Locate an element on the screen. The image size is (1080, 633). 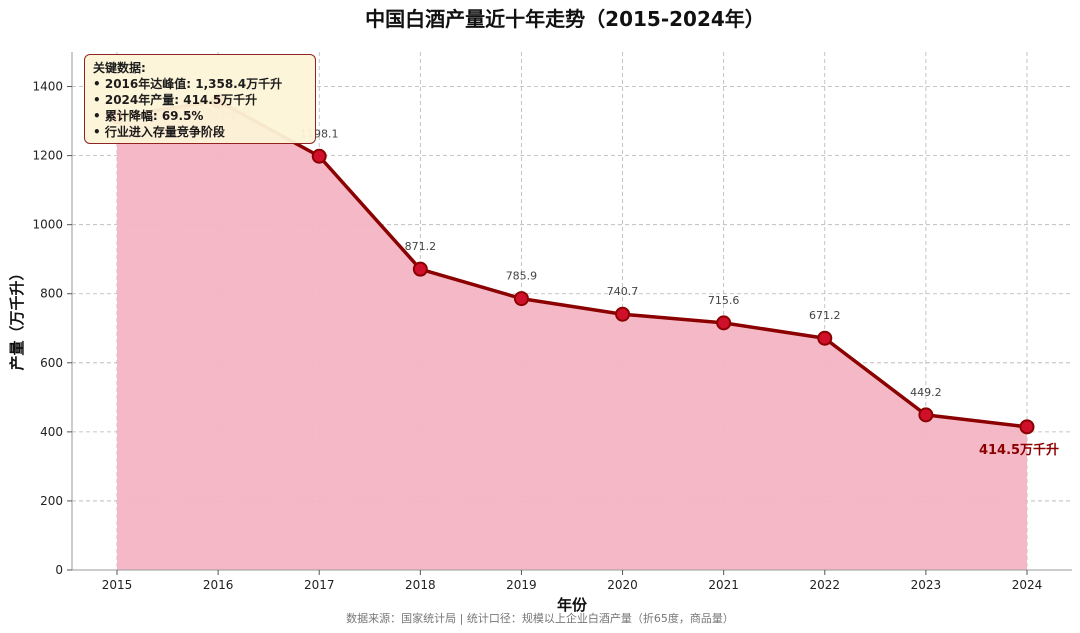
data-point-2017 is located at coordinates (319, 156).